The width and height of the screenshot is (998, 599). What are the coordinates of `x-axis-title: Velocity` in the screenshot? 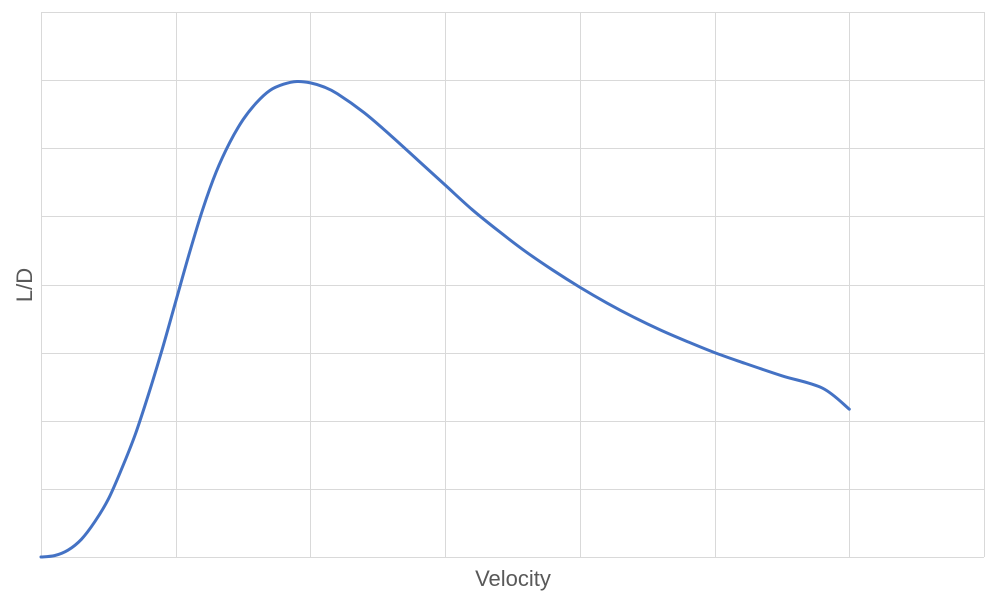 It's located at (513, 578).